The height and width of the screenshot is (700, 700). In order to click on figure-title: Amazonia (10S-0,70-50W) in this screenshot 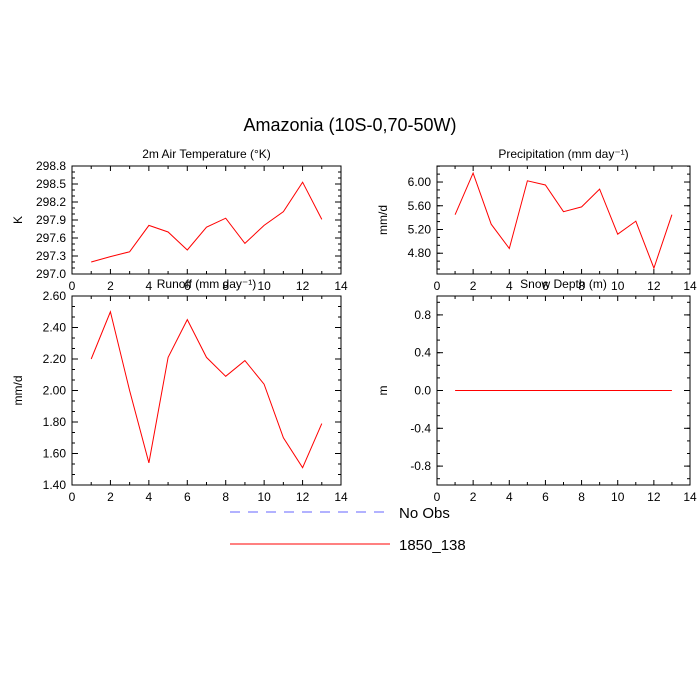, I will do `click(349, 125)`.